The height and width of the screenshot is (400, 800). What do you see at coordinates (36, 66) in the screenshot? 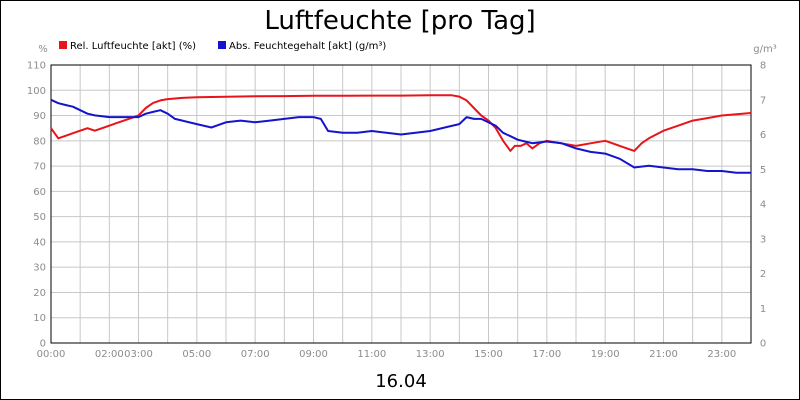
I see `y-left-tick-label: 110` at bounding box center [36, 66].